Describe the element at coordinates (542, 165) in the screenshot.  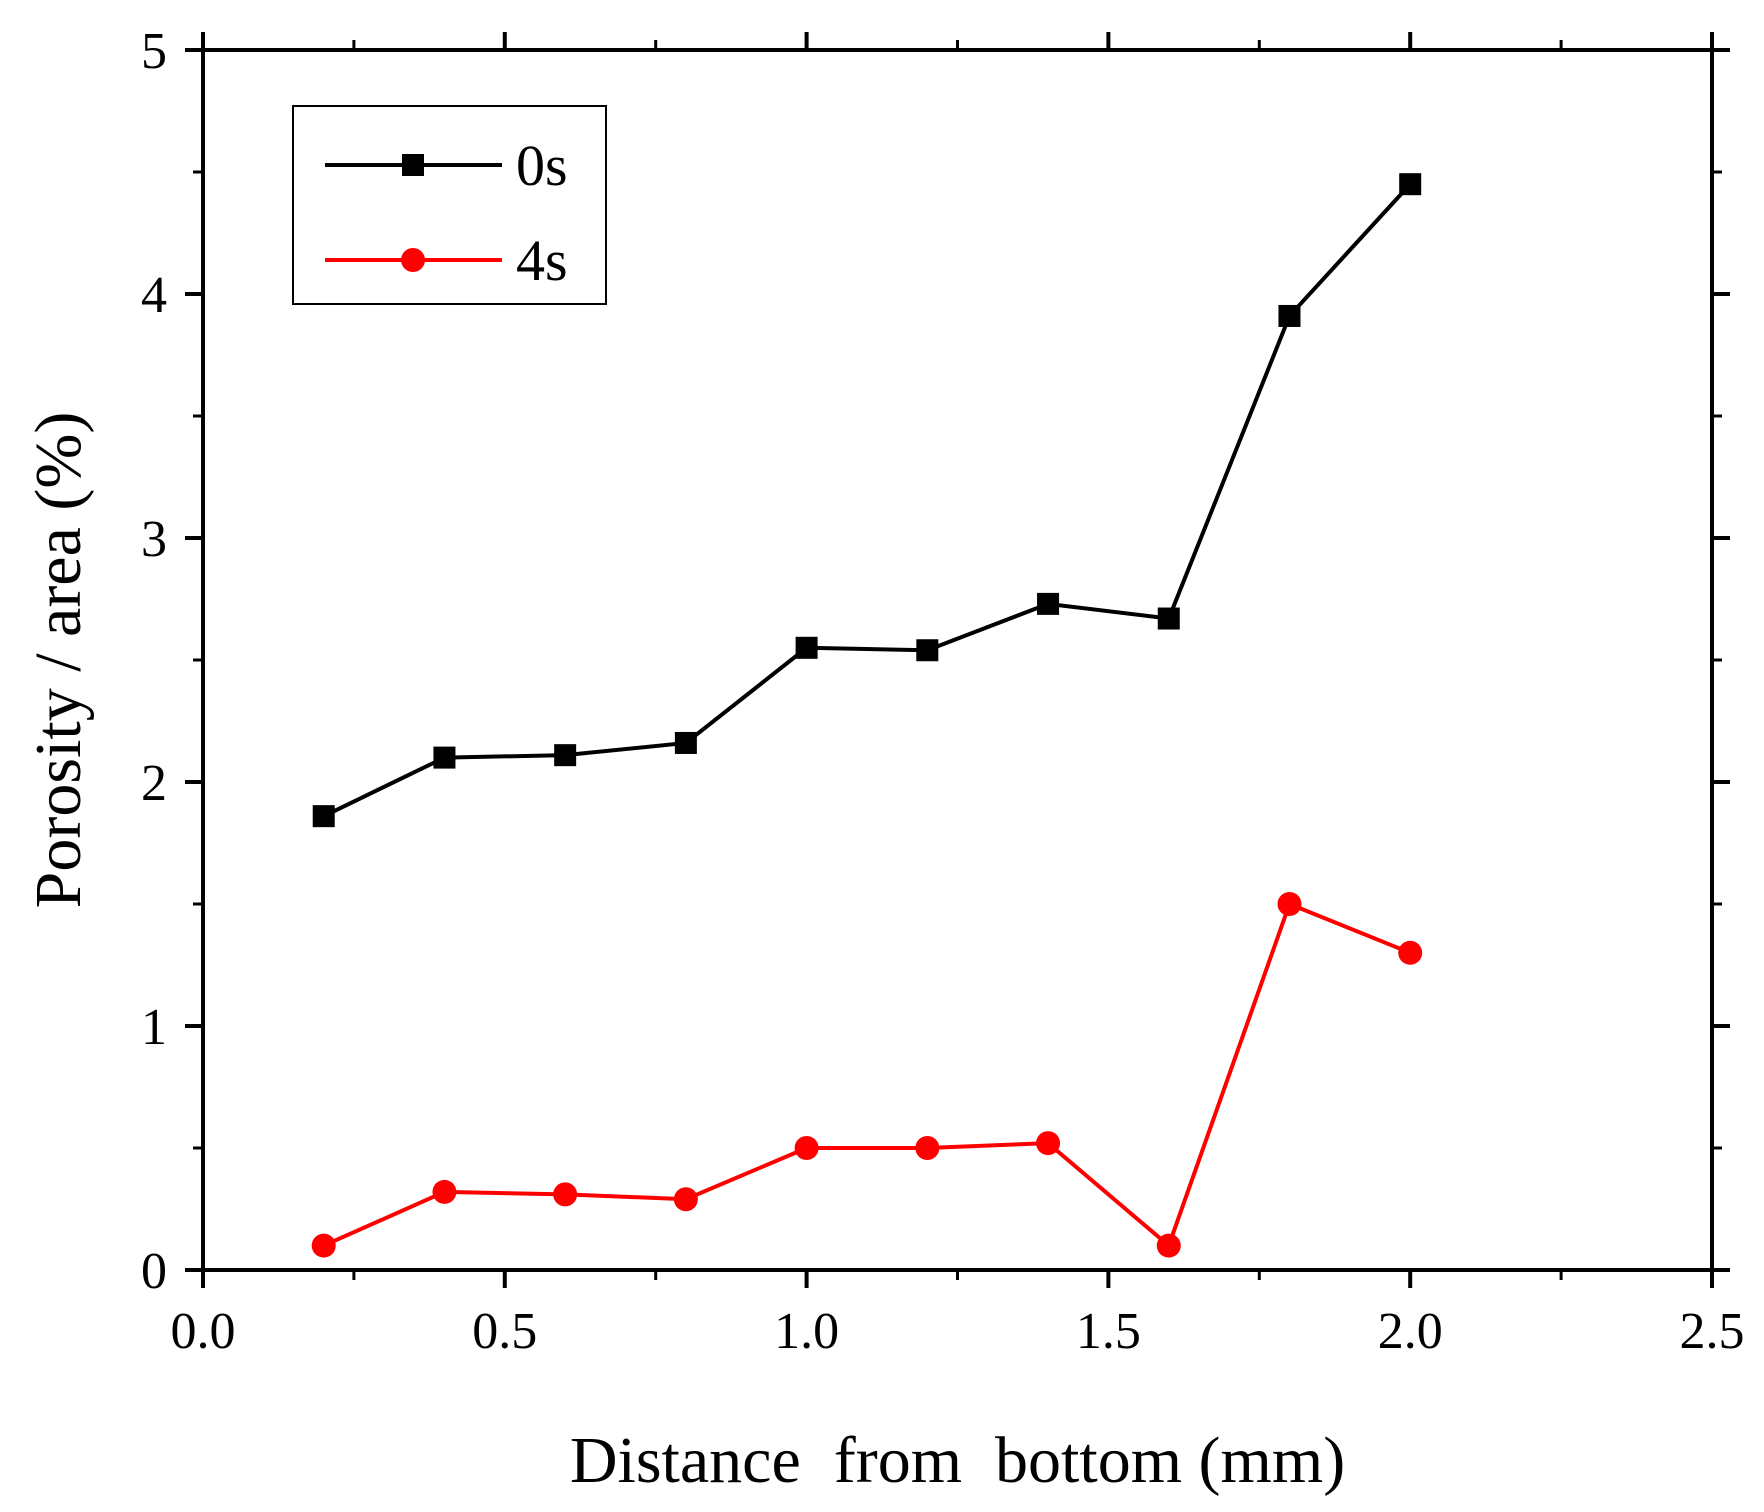
I see `legend-label-0s: 0s` at that location.